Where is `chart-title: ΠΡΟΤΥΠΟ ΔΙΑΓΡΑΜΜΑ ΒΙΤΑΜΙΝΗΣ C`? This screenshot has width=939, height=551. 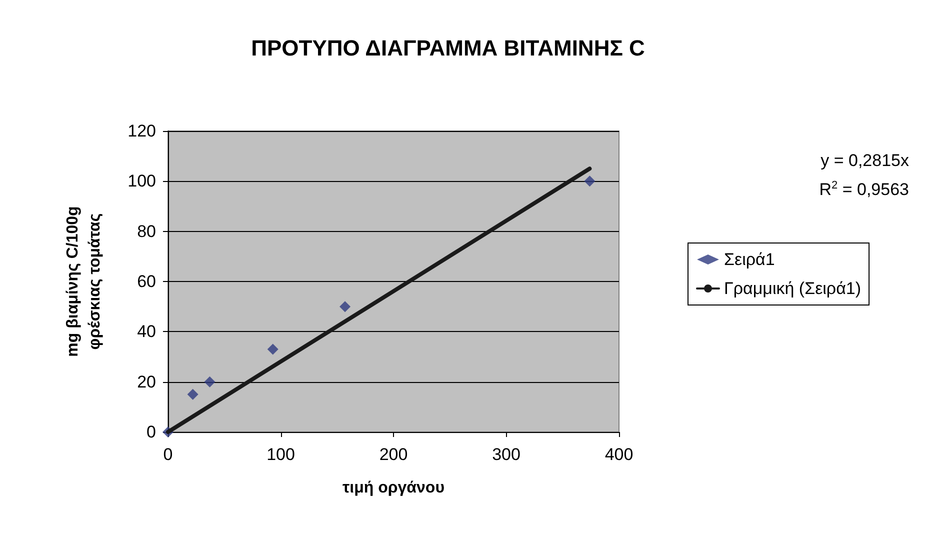 chart-title: ΠΡΟΤΥΠΟ ΔΙΑΓΡΑΜΜΑ ΒΙΤΑΜΙΝΗΣ C is located at coordinates (448, 48).